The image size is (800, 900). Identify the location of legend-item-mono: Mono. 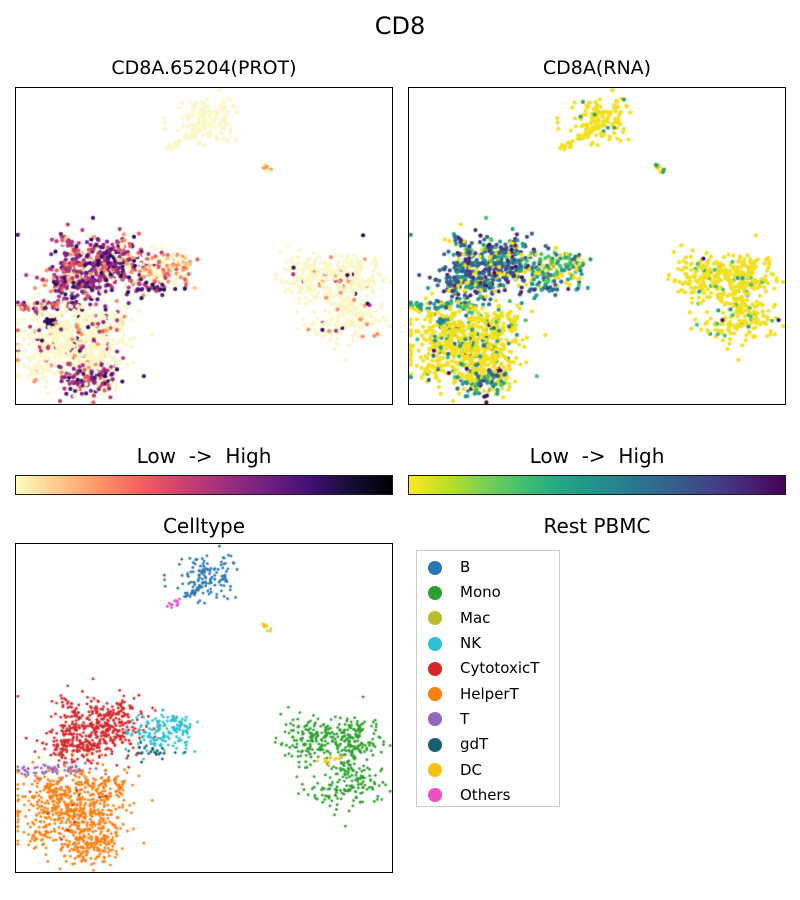
(493, 592).